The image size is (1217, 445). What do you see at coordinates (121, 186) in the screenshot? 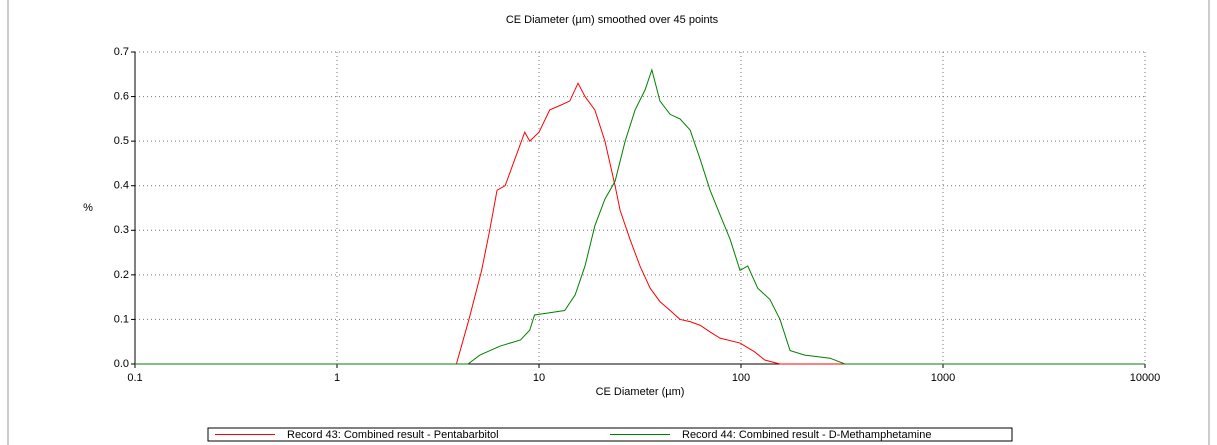
I see `y-tick-label: 0.4` at bounding box center [121, 186].